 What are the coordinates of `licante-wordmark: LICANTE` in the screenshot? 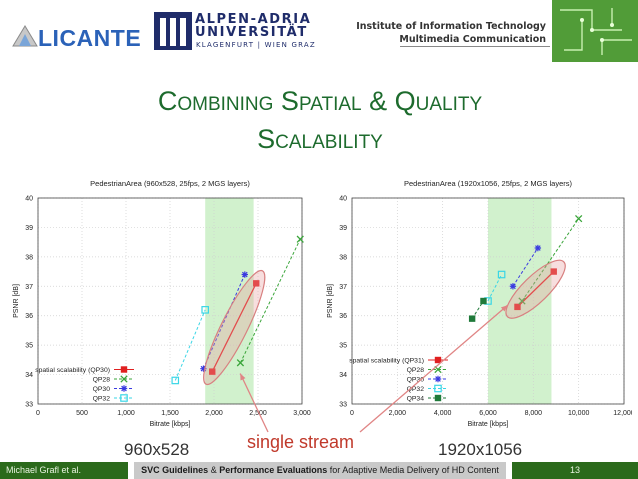 It's located at (90, 38).